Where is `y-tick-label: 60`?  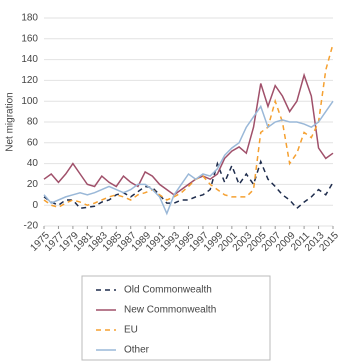
y-tick-label: 60 is located at coordinates (33, 142).